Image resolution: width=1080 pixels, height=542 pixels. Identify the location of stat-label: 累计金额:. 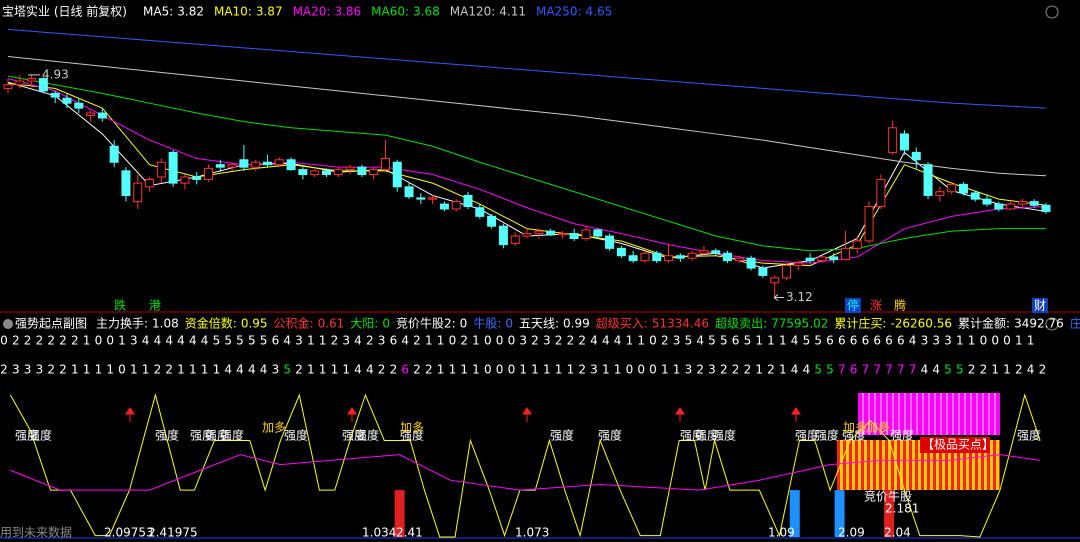
(984, 323).